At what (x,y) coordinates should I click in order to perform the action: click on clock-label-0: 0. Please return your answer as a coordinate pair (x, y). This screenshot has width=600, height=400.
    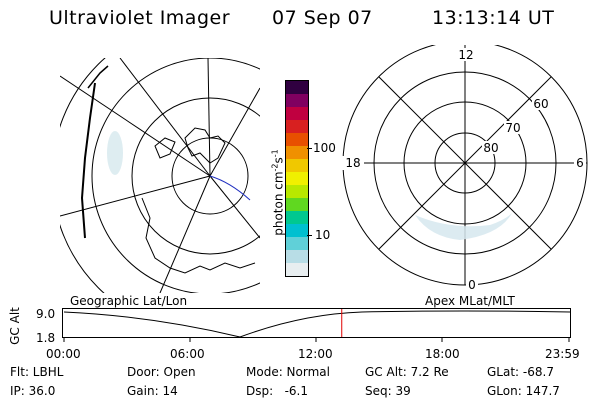
    Looking at the image, I should click on (472, 285).